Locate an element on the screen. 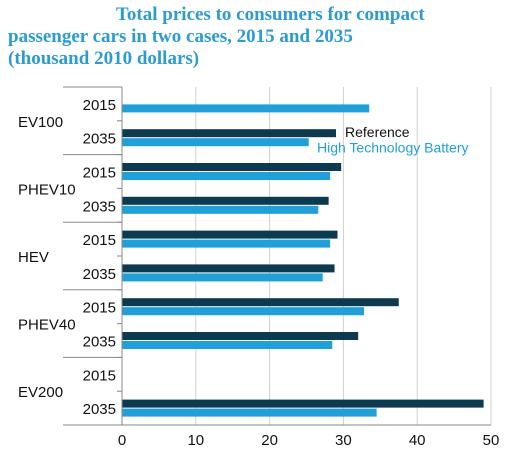  bar-reference-hev-2015 is located at coordinates (230, 234).